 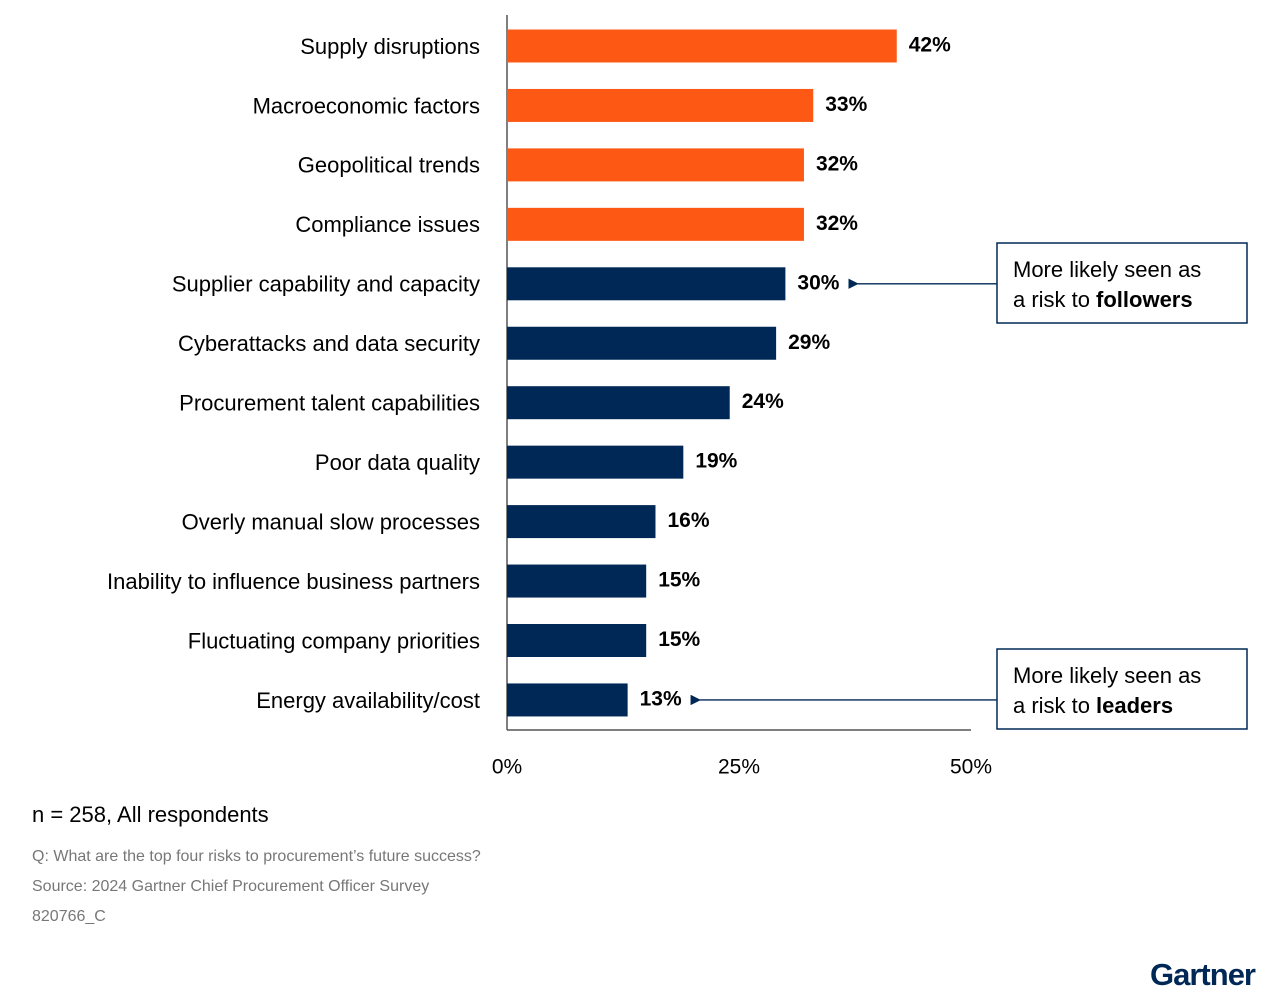 What do you see at coordinates (688, 520) in the screenshot?
I see `value-label: 16%` at bounding box center [688, 520].